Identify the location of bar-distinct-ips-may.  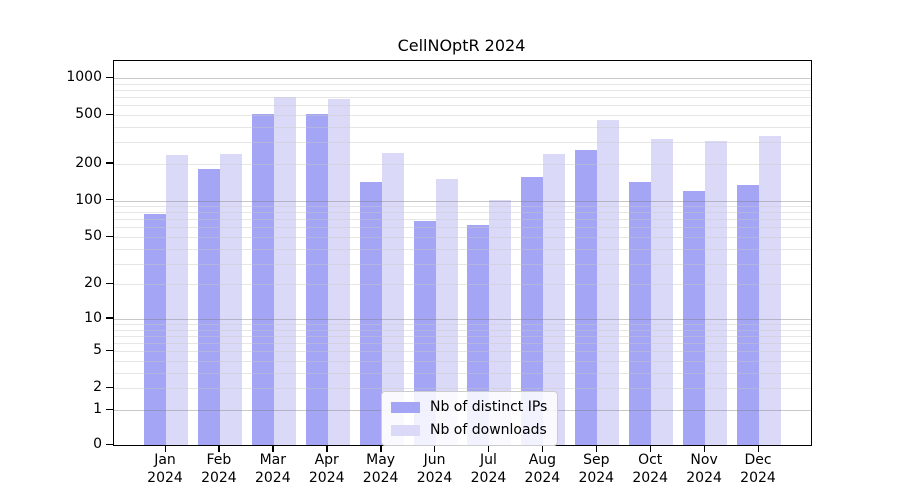
(370, 313).